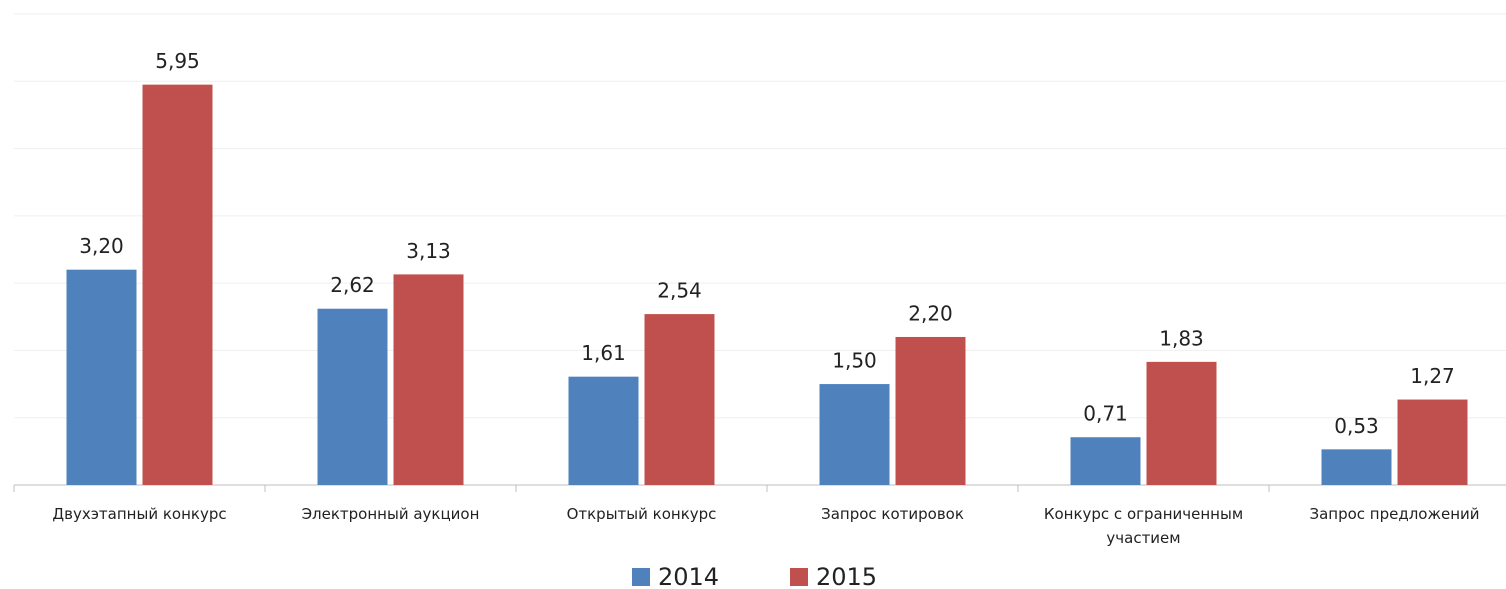 The width and height of the screenshot is (1506, 589). Describe the element at coordinates (603, 353) in the screenshot. I see `data-label: 1,61` at that location.